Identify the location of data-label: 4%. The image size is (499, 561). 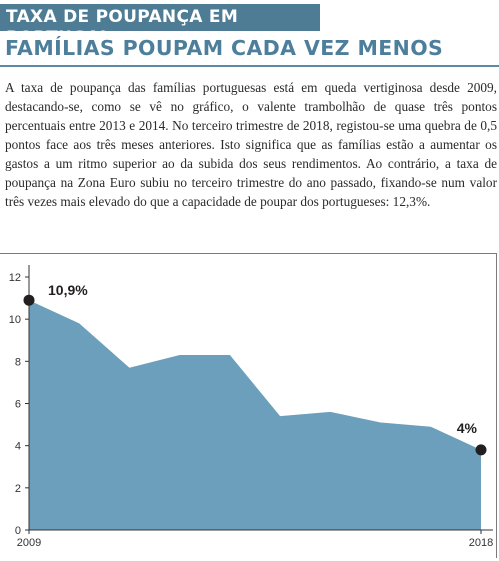
(467, 428).